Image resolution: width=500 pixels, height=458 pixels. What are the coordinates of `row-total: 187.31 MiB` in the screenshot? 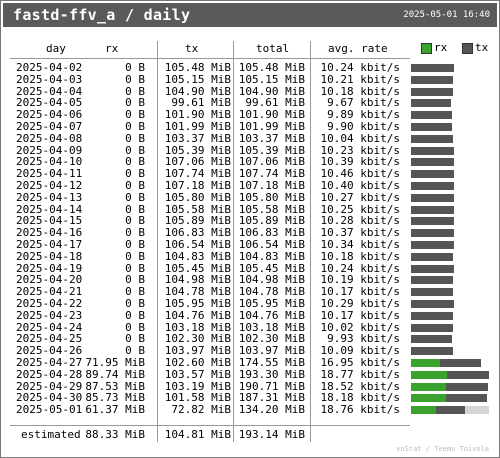 It's located at (271, 398).